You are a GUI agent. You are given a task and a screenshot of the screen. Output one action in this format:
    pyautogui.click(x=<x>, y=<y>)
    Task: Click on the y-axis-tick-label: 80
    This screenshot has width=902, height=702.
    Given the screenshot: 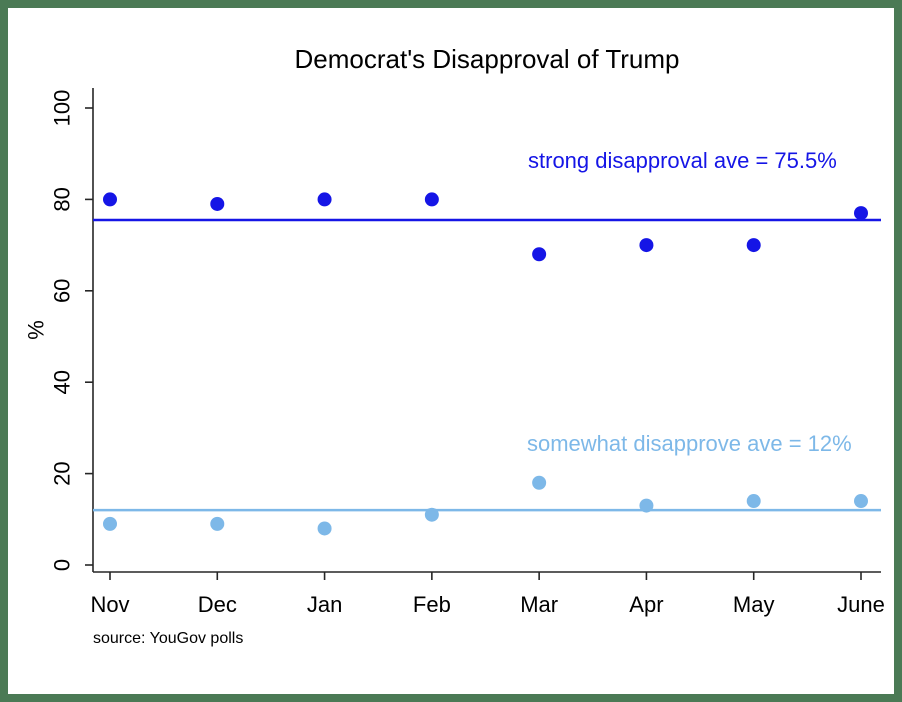 What is the action you would take?
    pyautogui.click(x=62, y=199)
    